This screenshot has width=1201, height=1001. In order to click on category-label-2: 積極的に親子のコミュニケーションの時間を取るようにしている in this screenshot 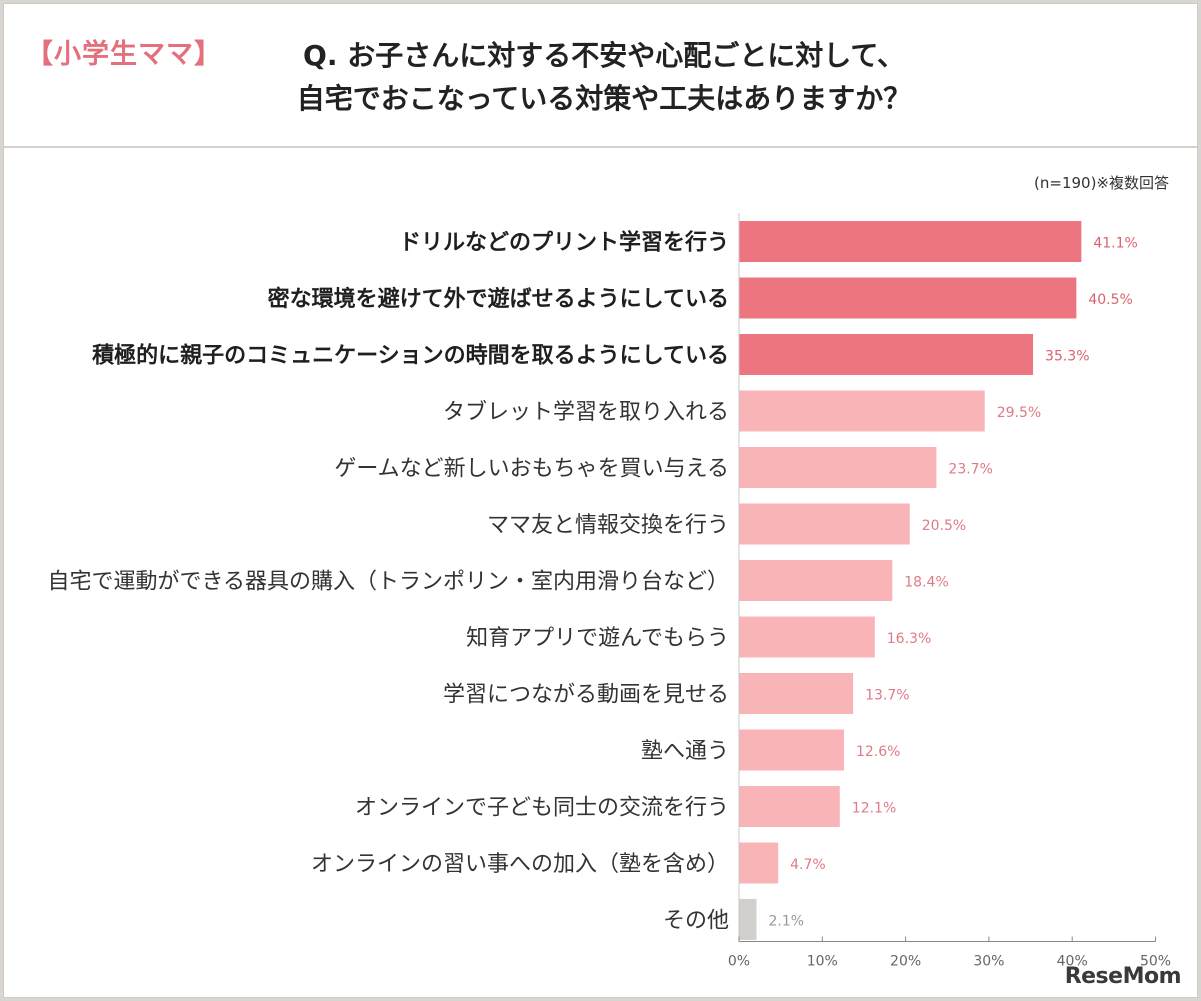, I will do `click(410, 356)`.